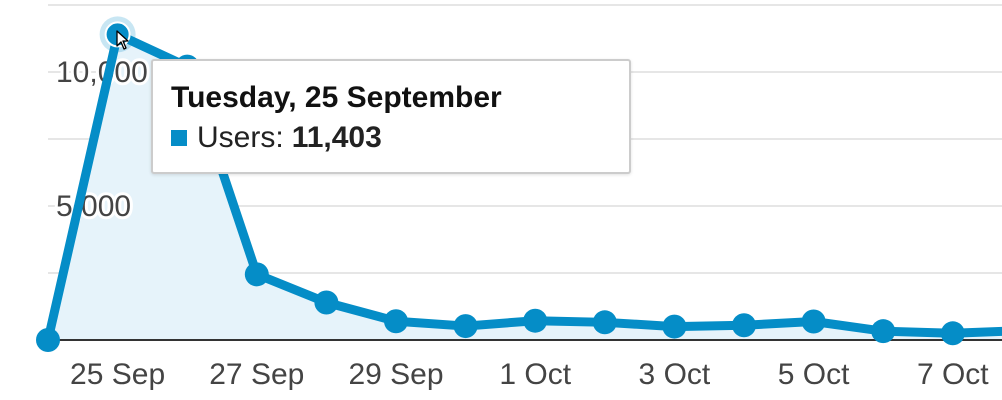 The height and width of the screenshot is (400, 1002). Describe the element at coordinates (535, 320) in the screenshot. I see `data-point-1-oct` at that location.